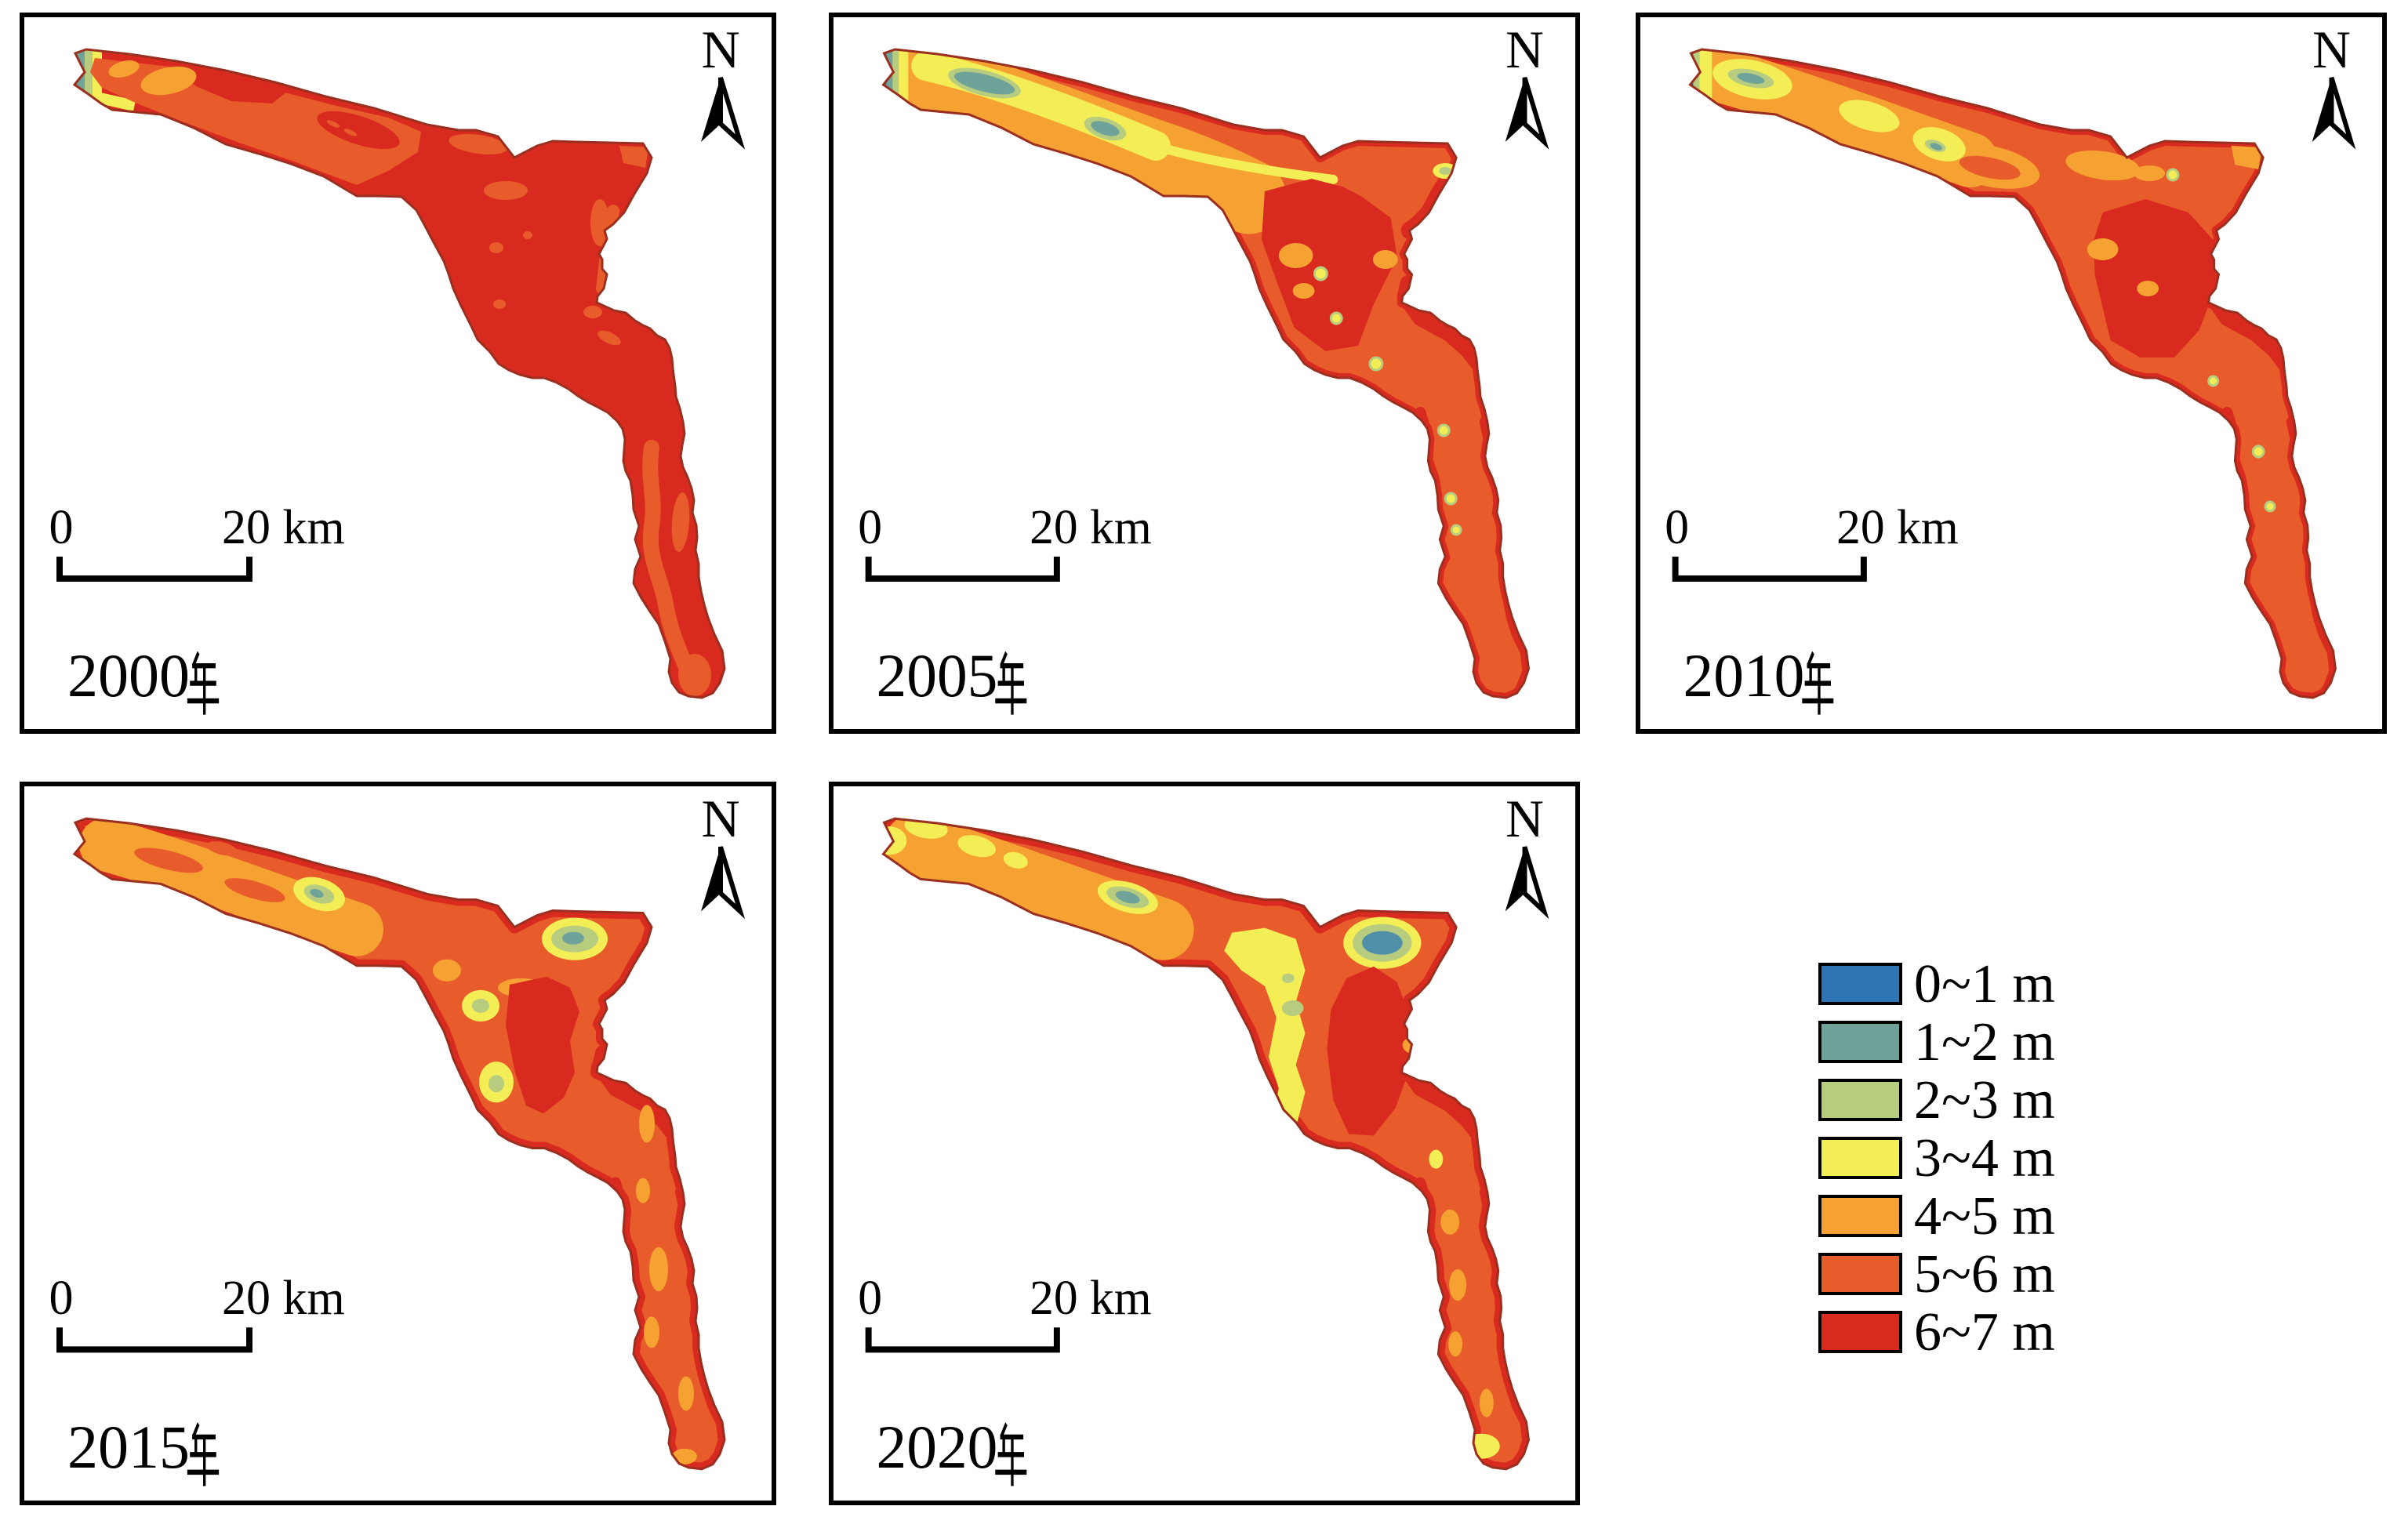 The width and height of the screenshot is (2408, 1517). Describe the element at coordinates (1985, 1042) in the screenshot. I see `svg-text: 1~2 m` at that location.